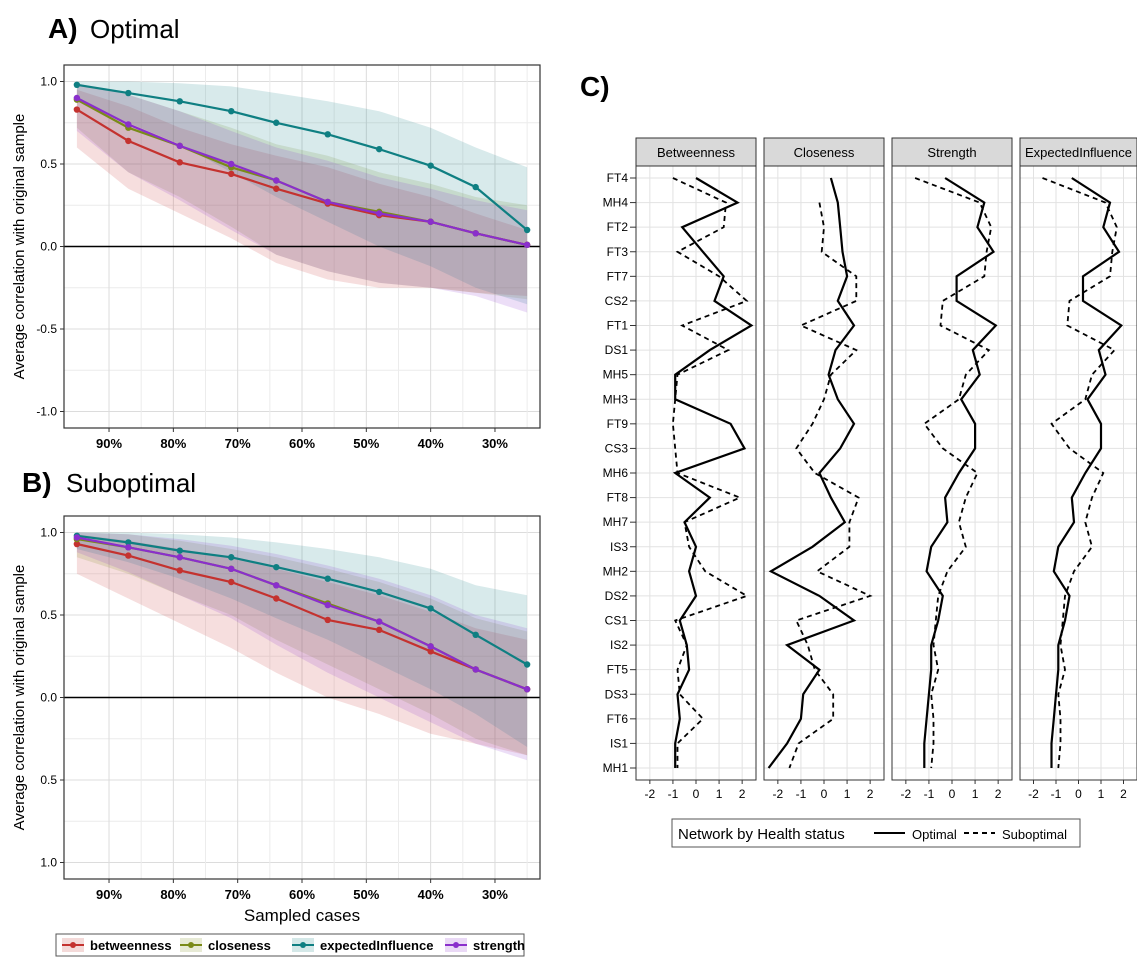  What do you see at coordinates (742, 794) in the screenshot?
I see `chart-c-facet-betweenness-x-tick-label: 2` at bounding box center [742, 794].